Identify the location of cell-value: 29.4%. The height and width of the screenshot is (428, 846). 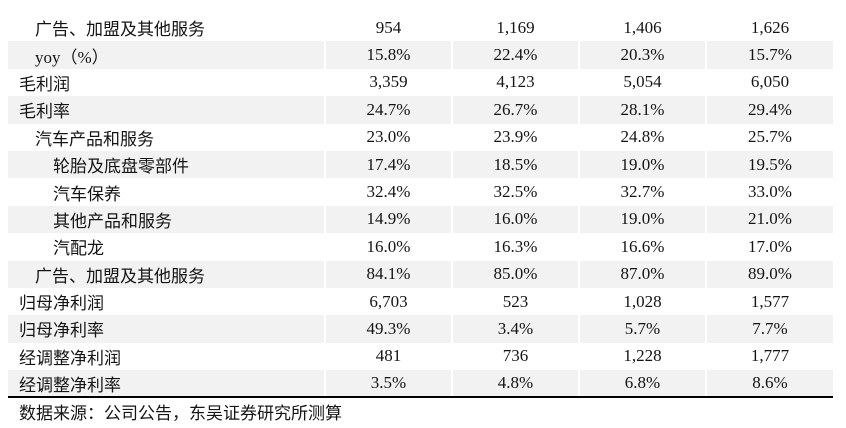
(769, 110).